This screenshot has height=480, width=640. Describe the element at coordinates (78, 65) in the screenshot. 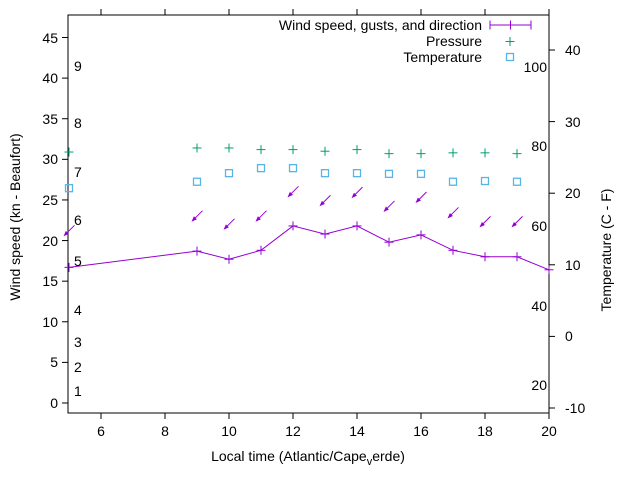

I see `beaufort-label: 9` at that location.